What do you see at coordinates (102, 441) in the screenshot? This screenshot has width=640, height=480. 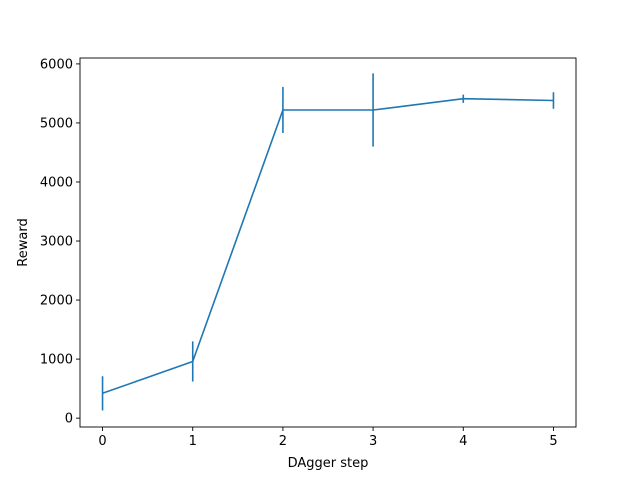 I see `x-tick-label: 0` at bounding box center [102, 441].